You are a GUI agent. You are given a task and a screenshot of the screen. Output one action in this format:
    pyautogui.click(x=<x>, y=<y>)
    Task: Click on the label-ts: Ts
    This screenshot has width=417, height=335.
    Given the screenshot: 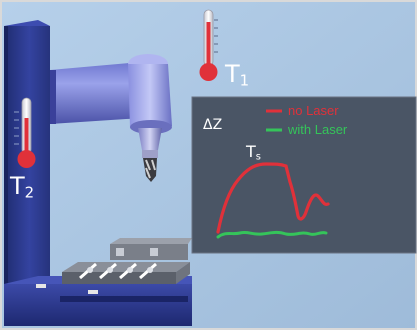 What is the action you would take?
    pyautogui.click(x=253, y=152)
    